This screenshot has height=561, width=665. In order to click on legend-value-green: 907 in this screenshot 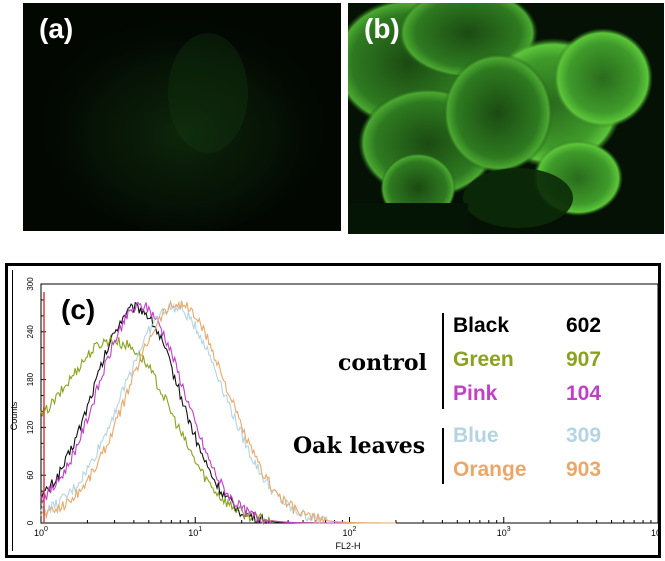, I will do `click(584, 359)`.